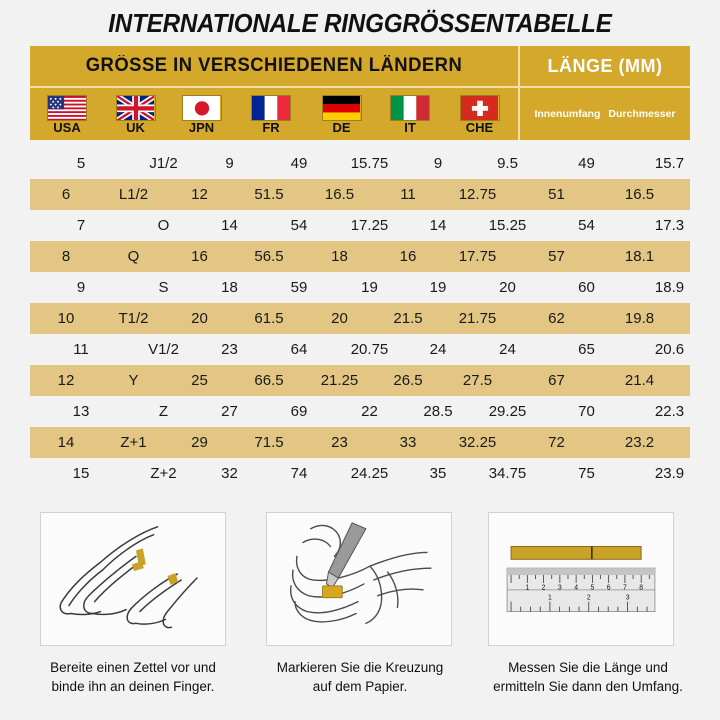 The width and height of the screenshot is (720, 720). I want to click on table-cell-it: 26.5, so click(408, 380).